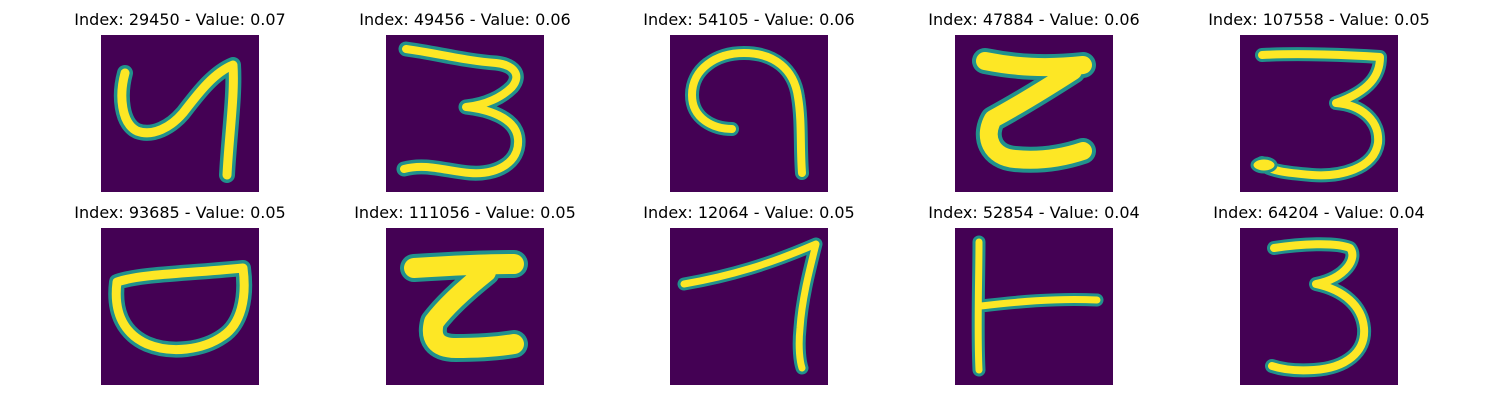 The width and height of the screenshot is (1500, 400). What do you see at coordinates (180, 19) in the screenshot?
I see `panel-title: Index: 29450 - Value: 0.07` at bounding box center [180, 19].